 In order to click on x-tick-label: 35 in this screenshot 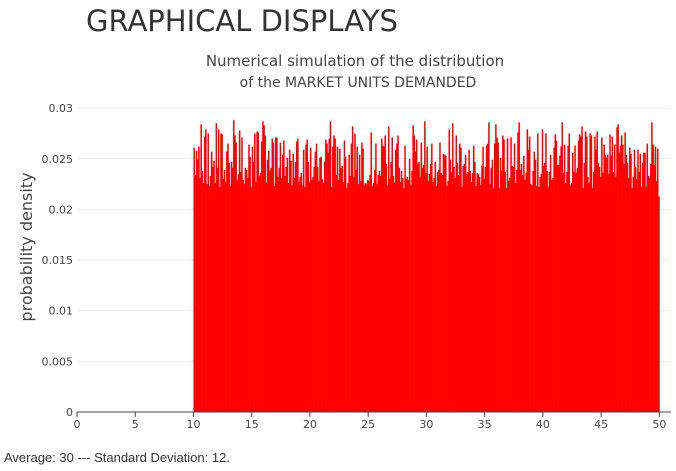, I will do `click(485, 424)`.